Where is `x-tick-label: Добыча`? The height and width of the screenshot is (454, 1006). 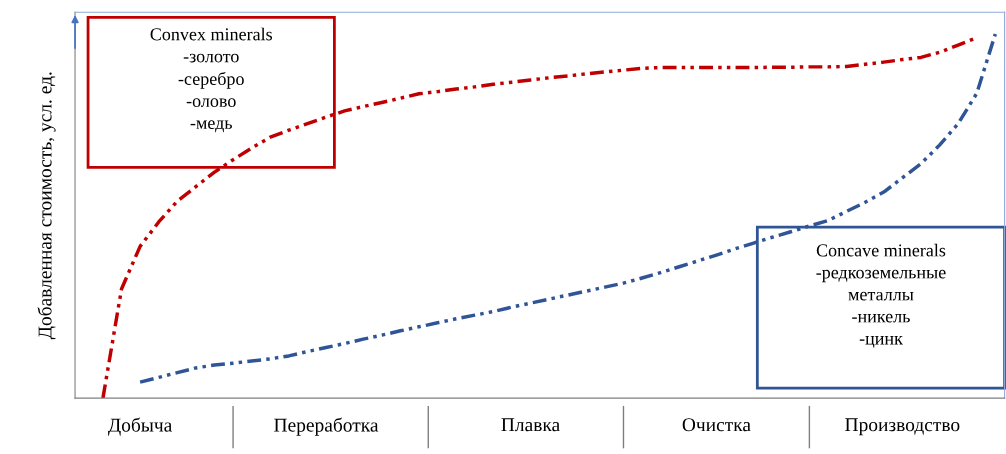 x-tick-label: Добыча is located at coordinates (140, 426).